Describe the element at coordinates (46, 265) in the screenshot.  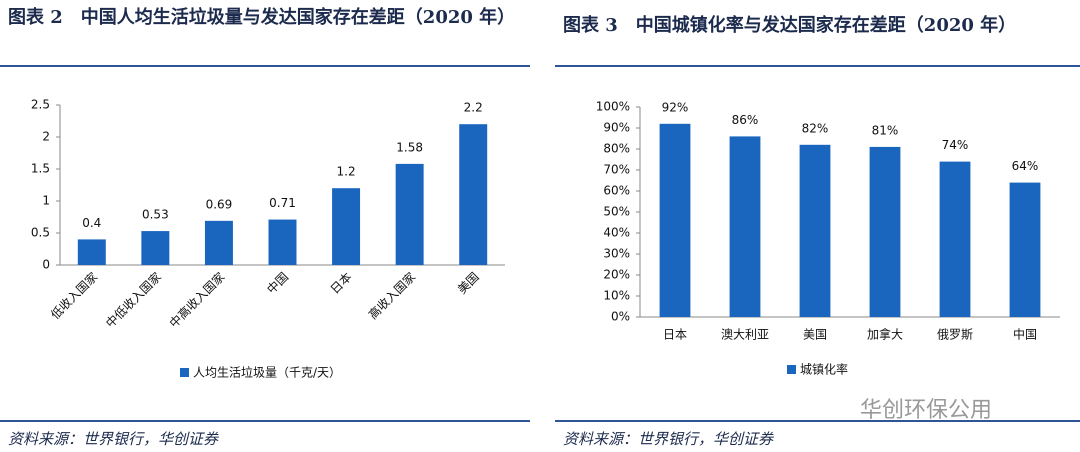
I see `y-tick-label: 0` at that location.